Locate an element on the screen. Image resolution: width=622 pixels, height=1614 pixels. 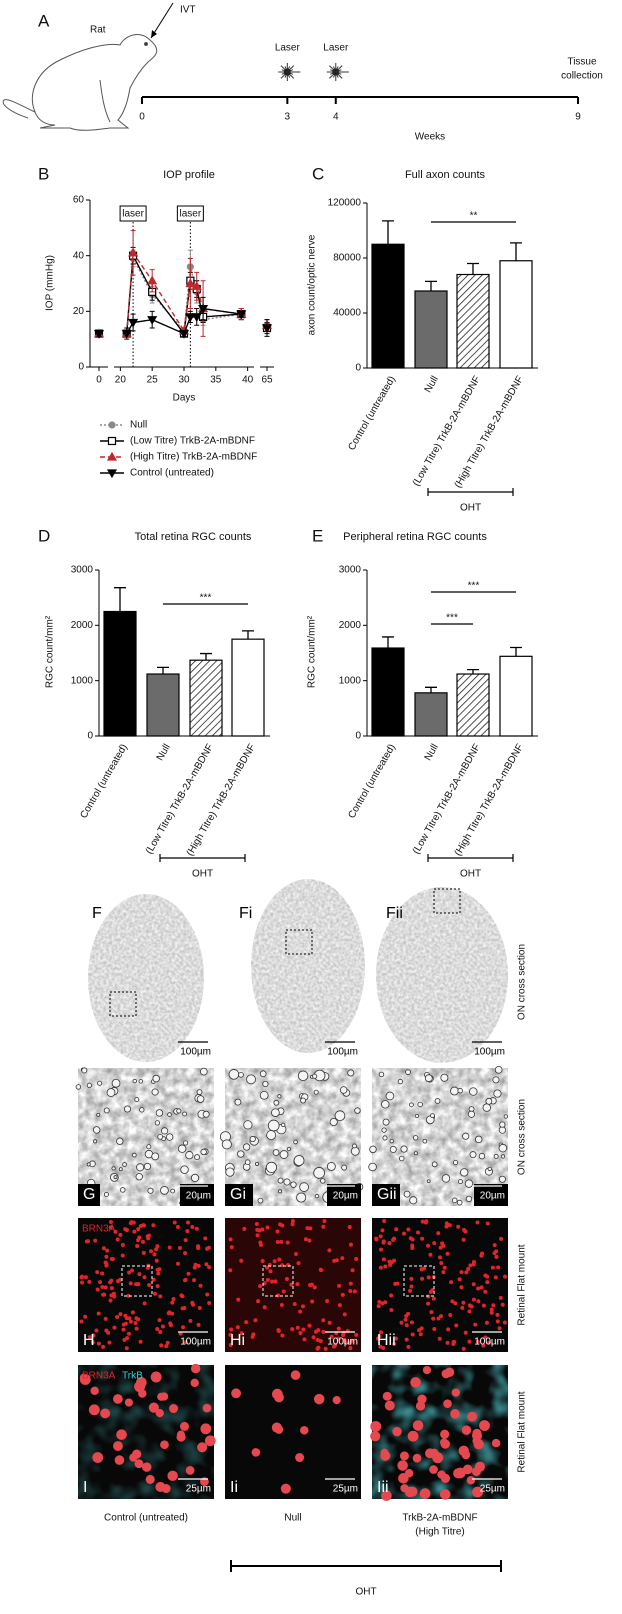
legend-marker is located at coordinates (112, 456).